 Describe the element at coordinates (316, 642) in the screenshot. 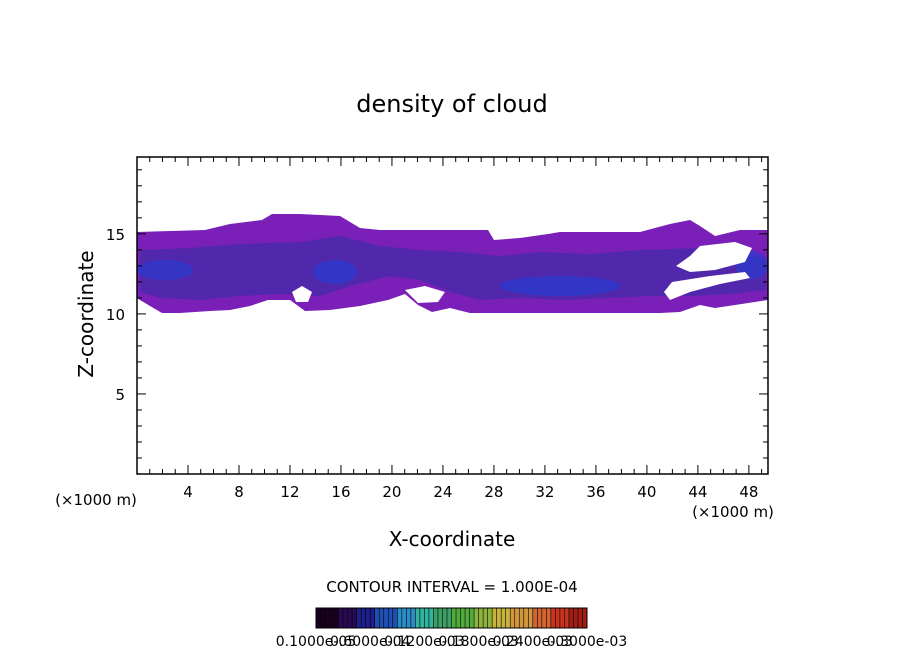

I see `colorbar-label: 0.1000e-05` at that location.